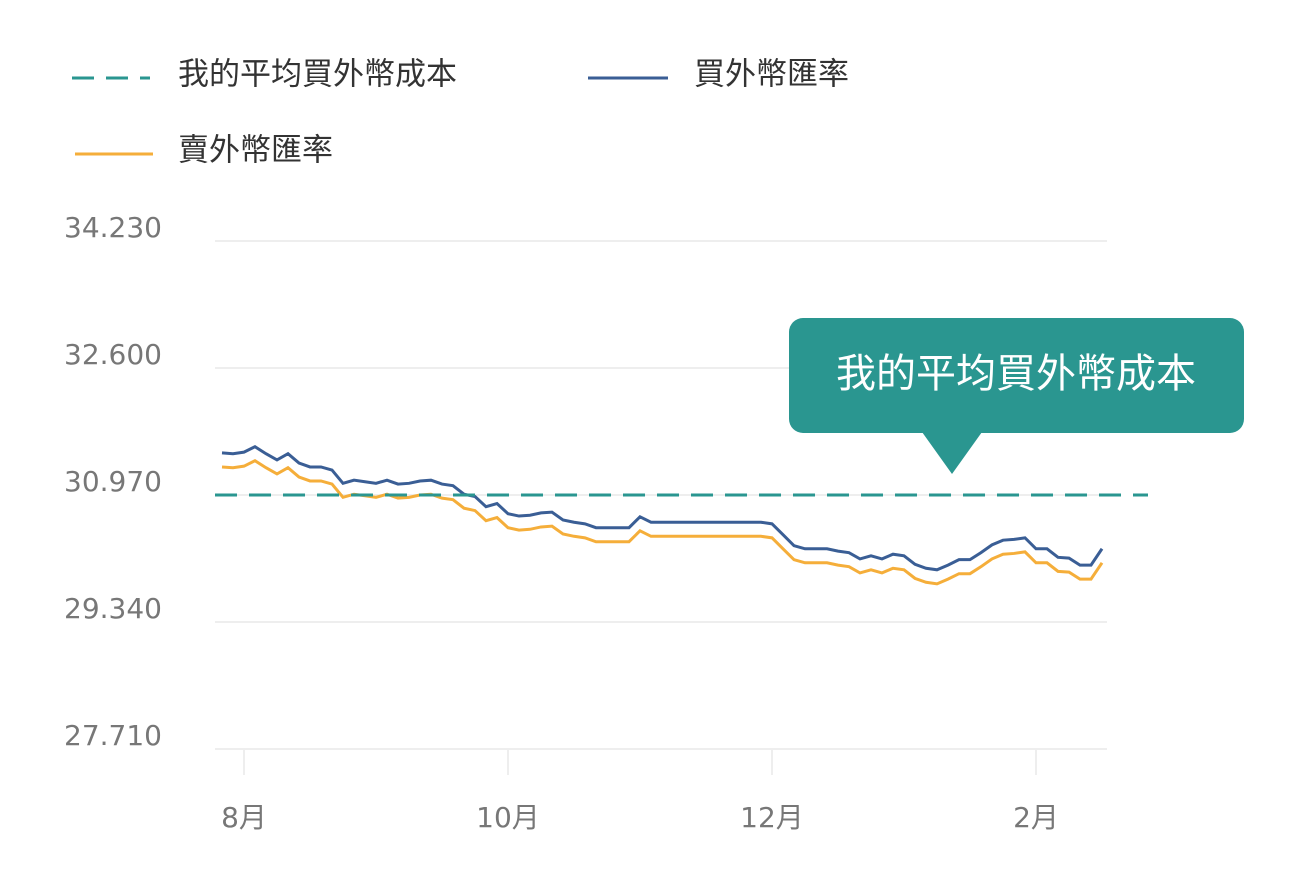 The width and height of the screenshot is (1297, 874). What do you see at coordinates (113, 735) in the screenshot?
I see `y-tick-label: 27.710` at bounding box center [113, 735].